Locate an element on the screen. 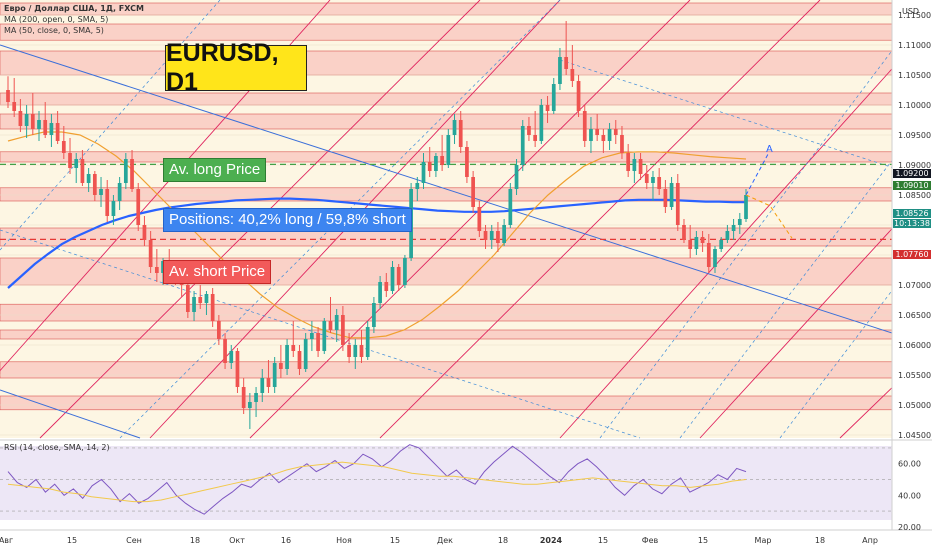 The width and height of the screenshot is (932, 550). time-tick-label: Окт is located at coordinates (237, 540).